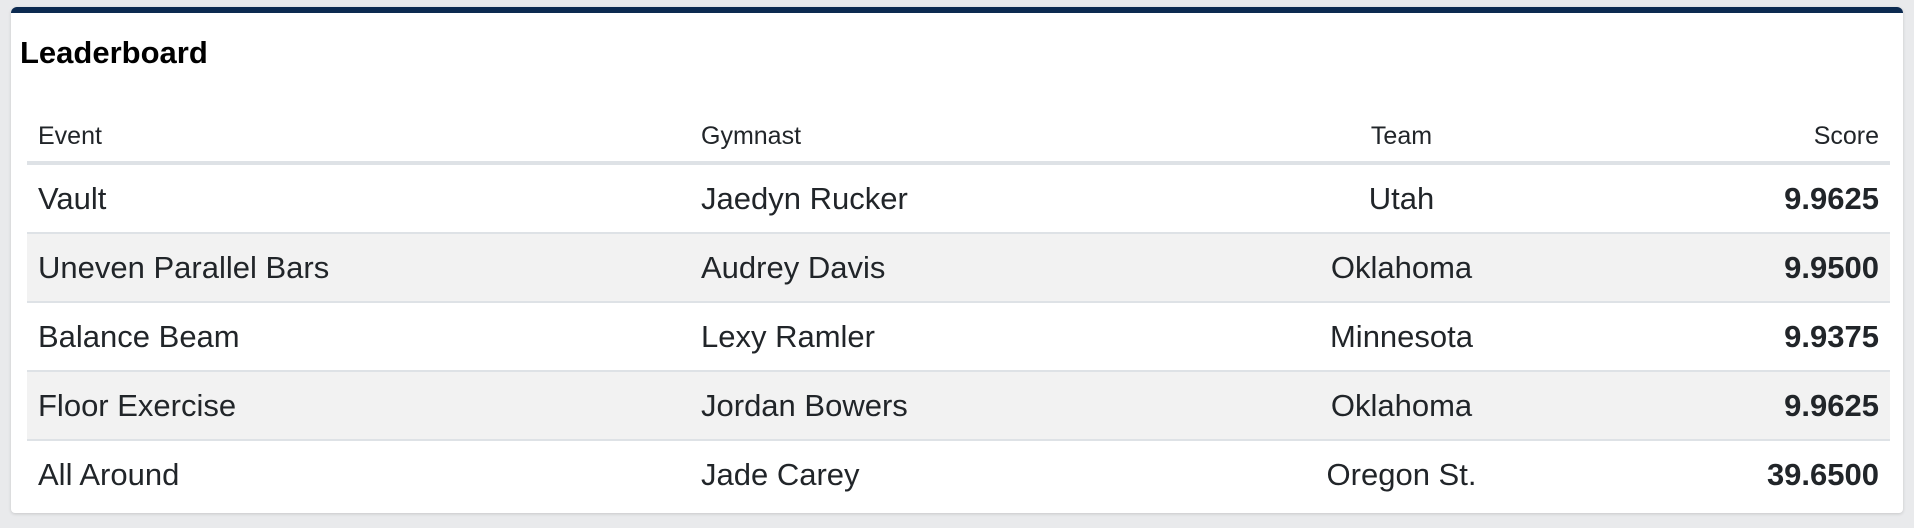  I want to click on column-header-gymnast: Gymnast, so click(972, 138).